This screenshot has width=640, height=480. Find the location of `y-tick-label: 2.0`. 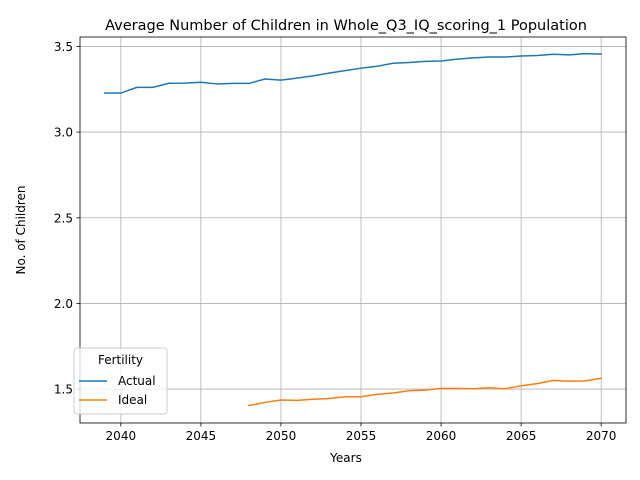

y-tick-label: 2.0 is located at coordinates (63, 304).